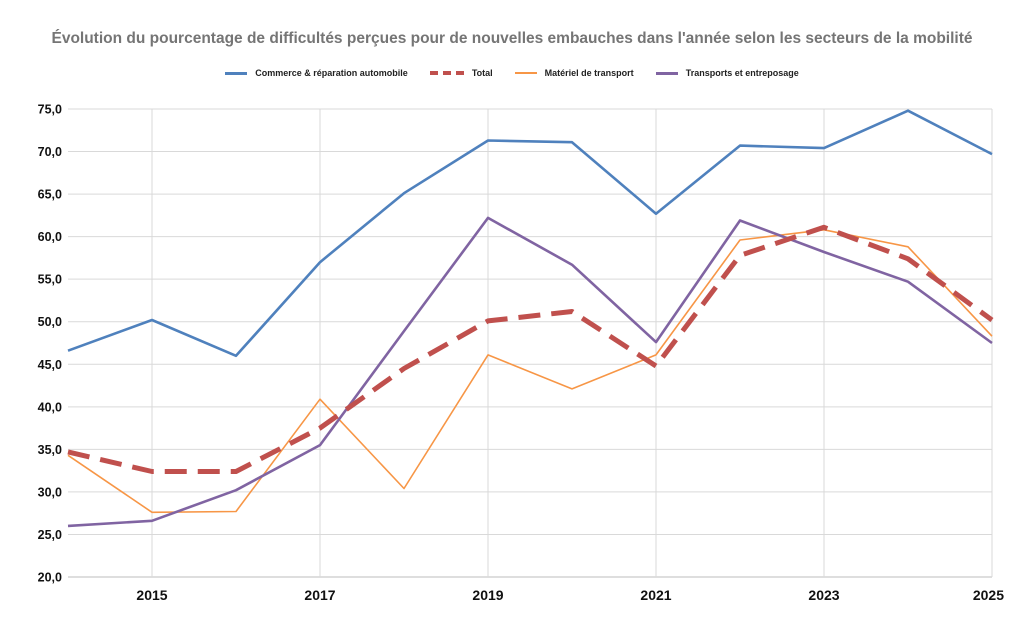 Image resolution: width=1024 pixels, height=635 pixels. I want to click on legend-label-transports: Transports et entreposage, so click(742, 73).